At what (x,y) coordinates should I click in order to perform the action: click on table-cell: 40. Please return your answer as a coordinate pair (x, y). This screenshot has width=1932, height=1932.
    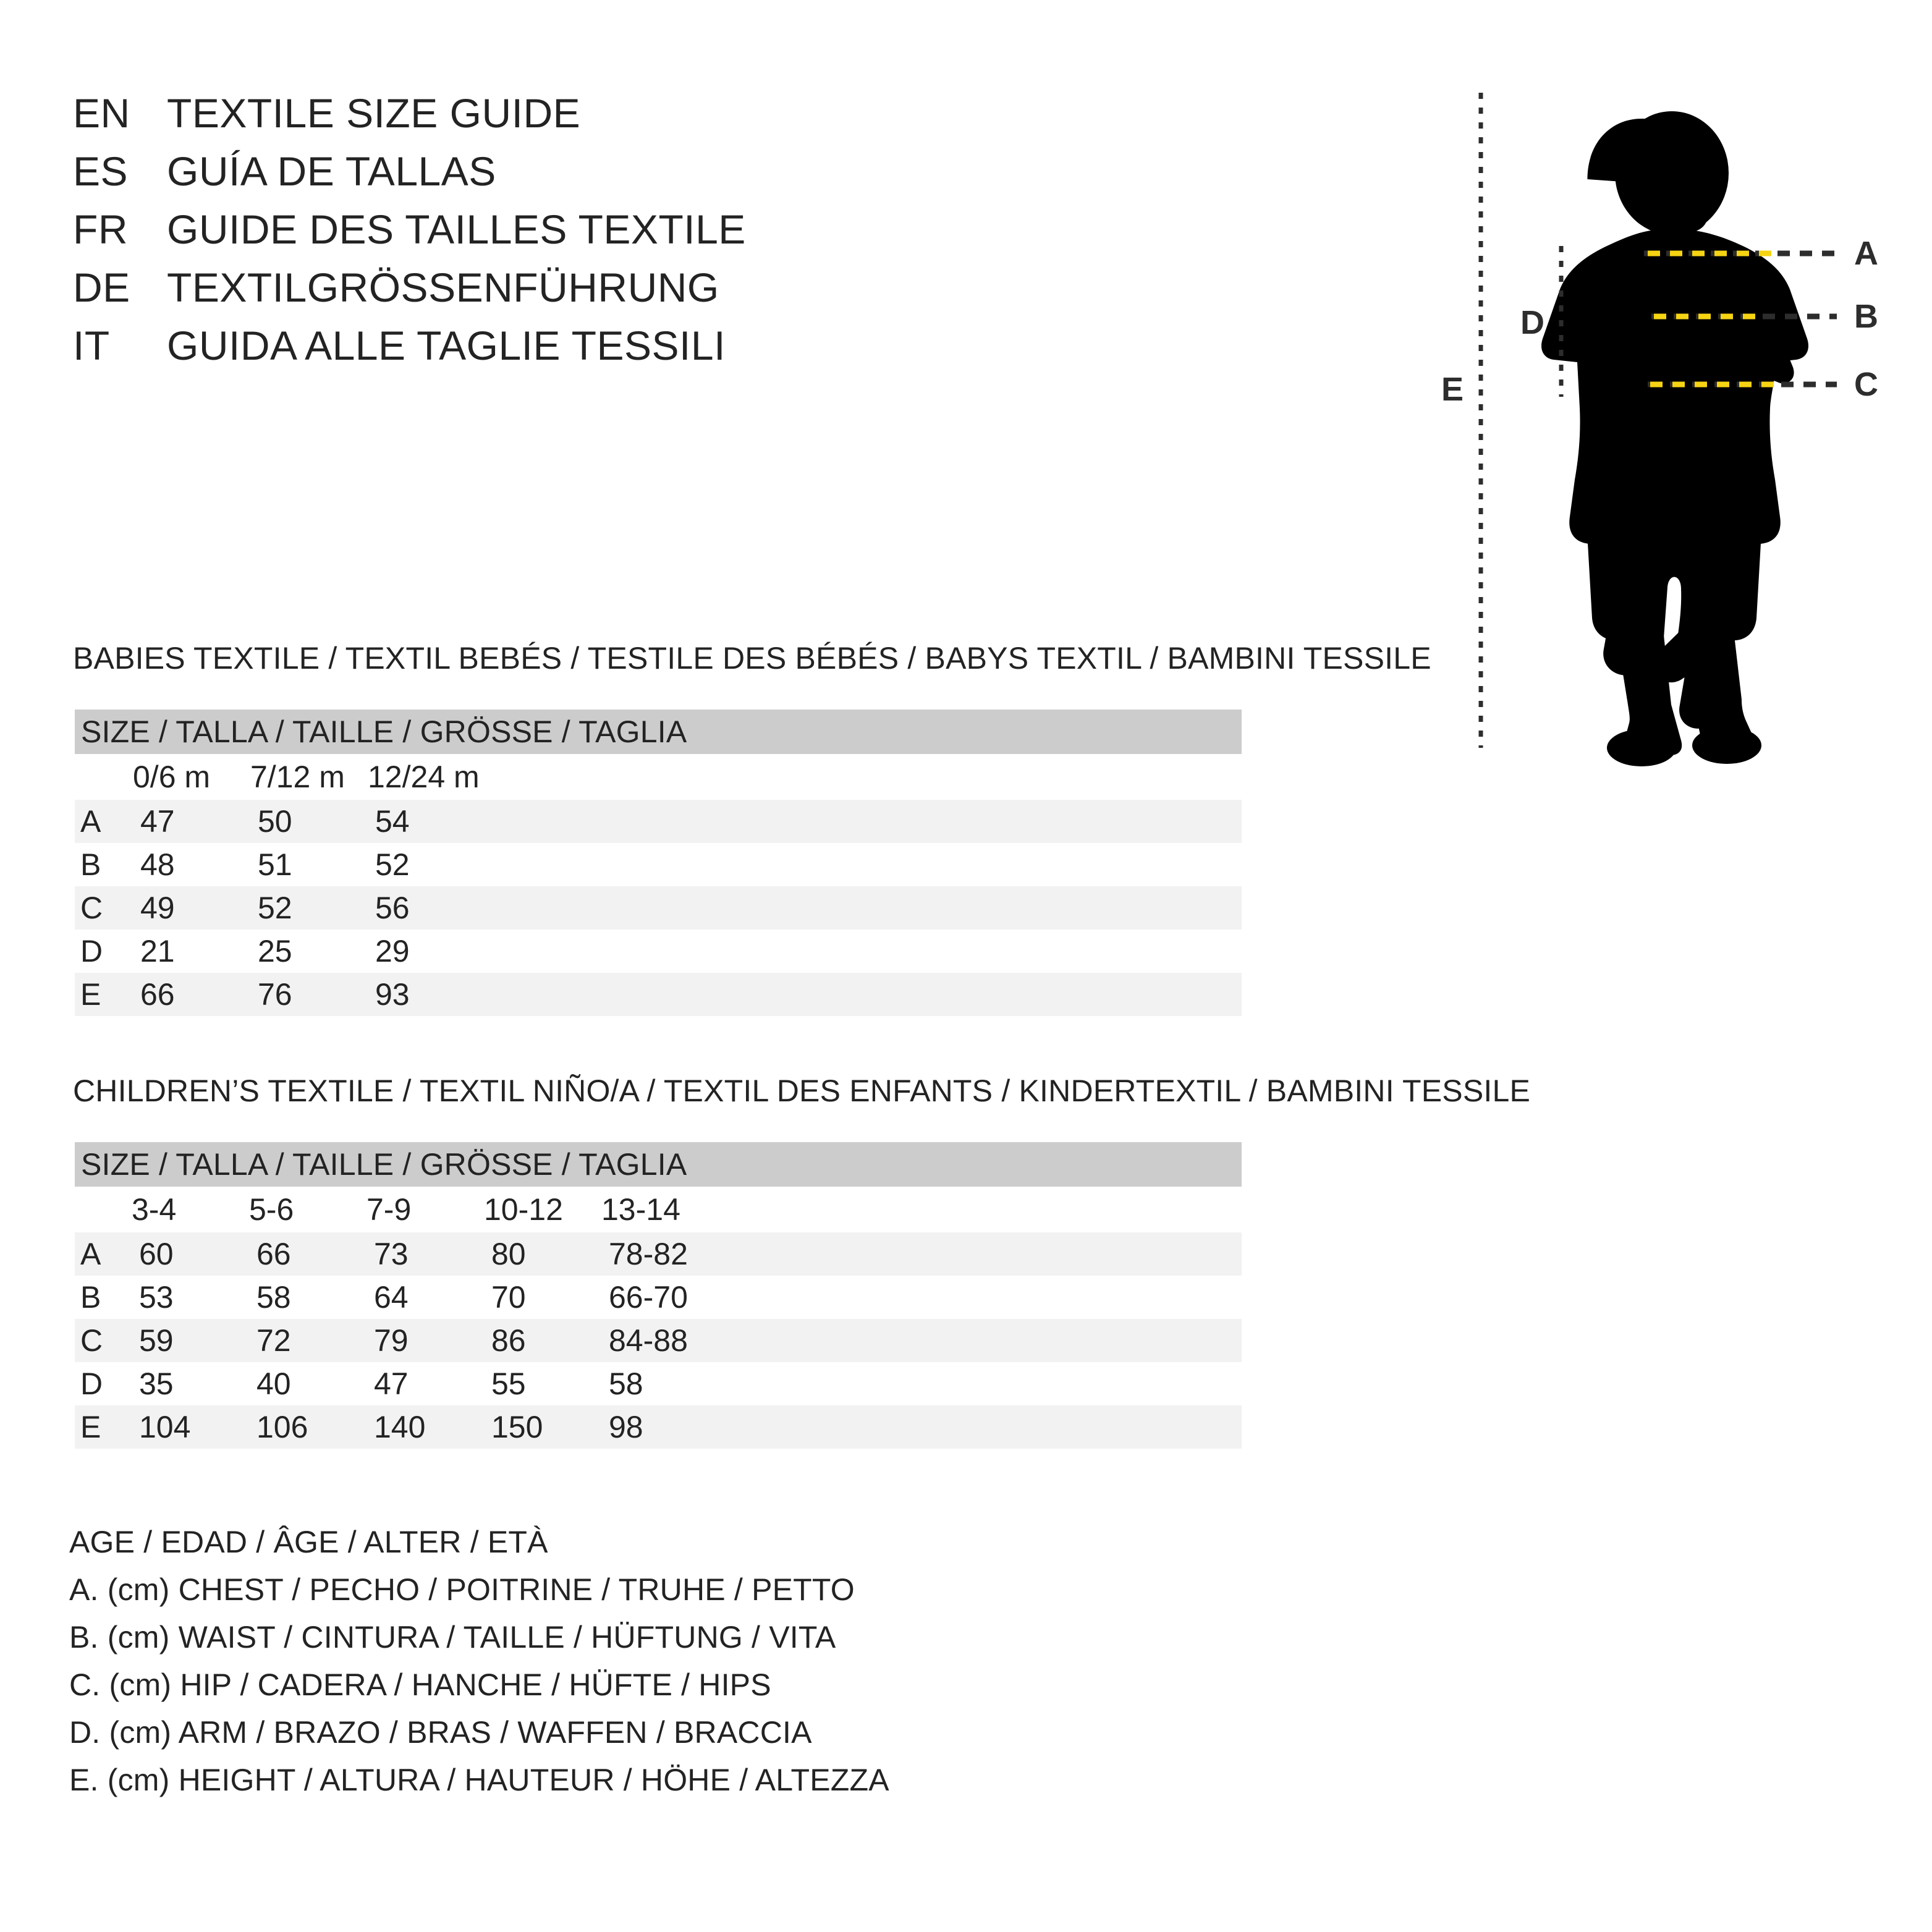
    Looking at the image, I should click on (273, 1383).